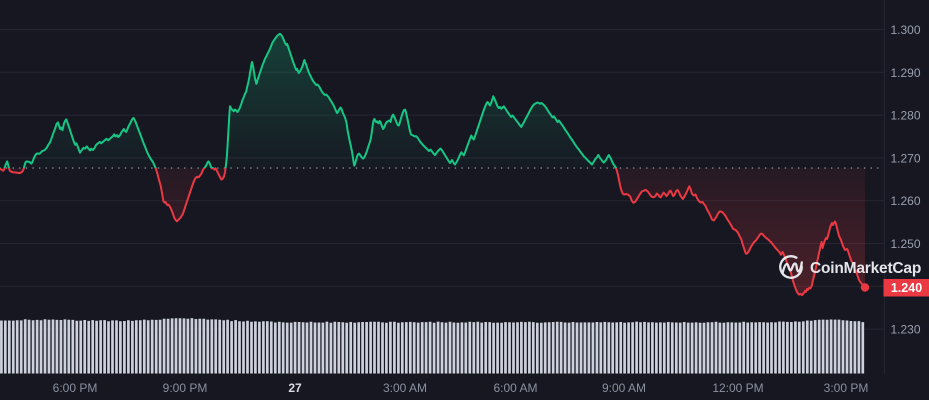 This screenshot has height=400, width=929. I want to click on svg-text: 9:00 AM, so click(624, 388).